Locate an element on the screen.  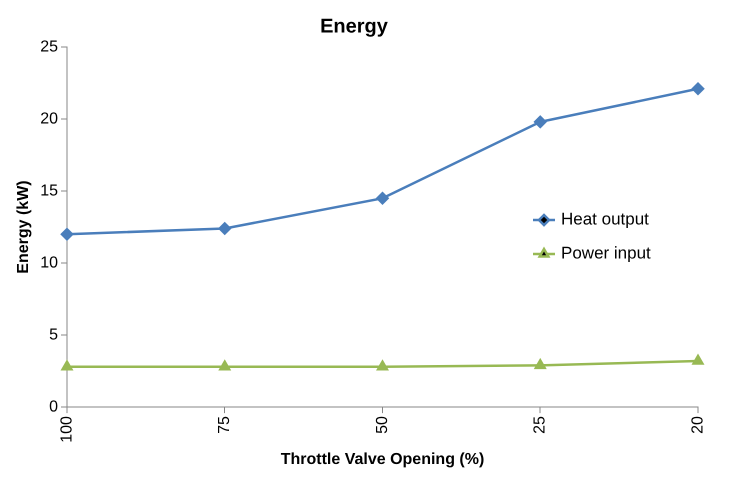
legend-label: Heat output is located at coordinates (605, 219).